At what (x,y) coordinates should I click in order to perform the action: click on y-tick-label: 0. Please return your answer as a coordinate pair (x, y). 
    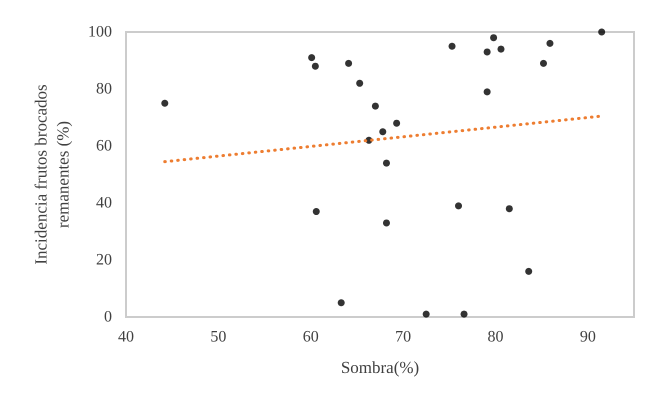
    Looking at the image, I should click on (108, 317).